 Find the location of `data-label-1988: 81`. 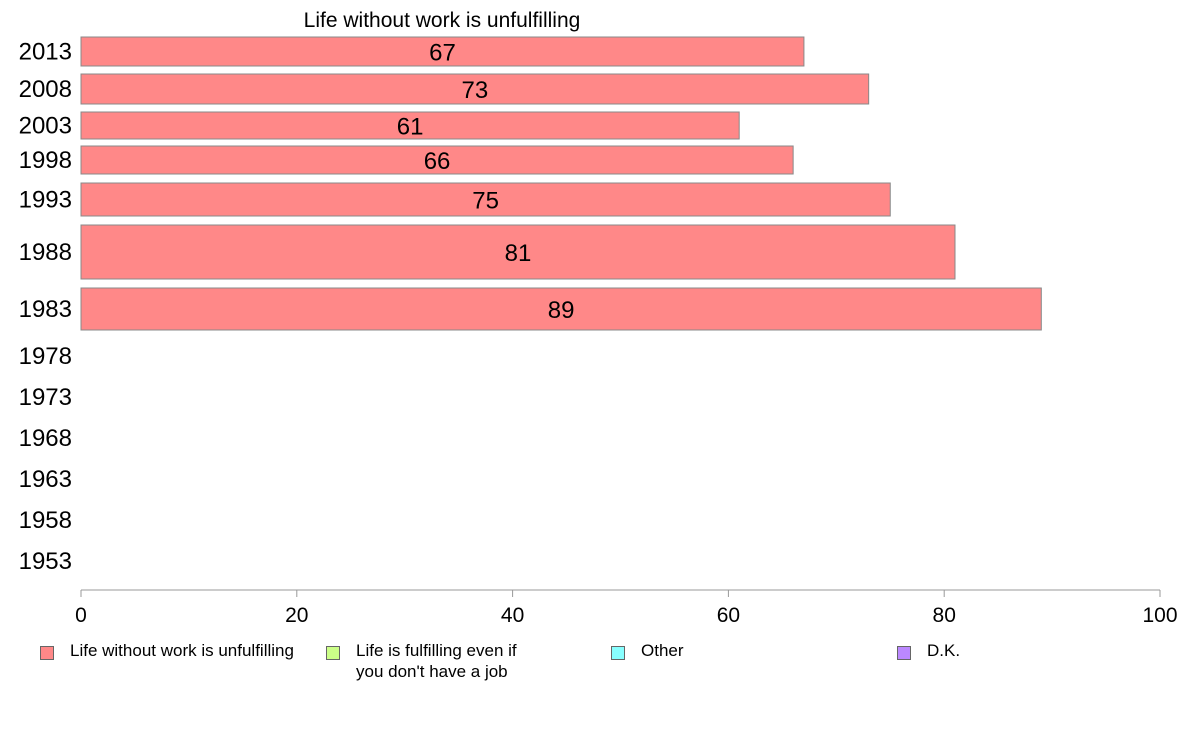

data-label-1988: 81 is located at coordinates (518, 253).